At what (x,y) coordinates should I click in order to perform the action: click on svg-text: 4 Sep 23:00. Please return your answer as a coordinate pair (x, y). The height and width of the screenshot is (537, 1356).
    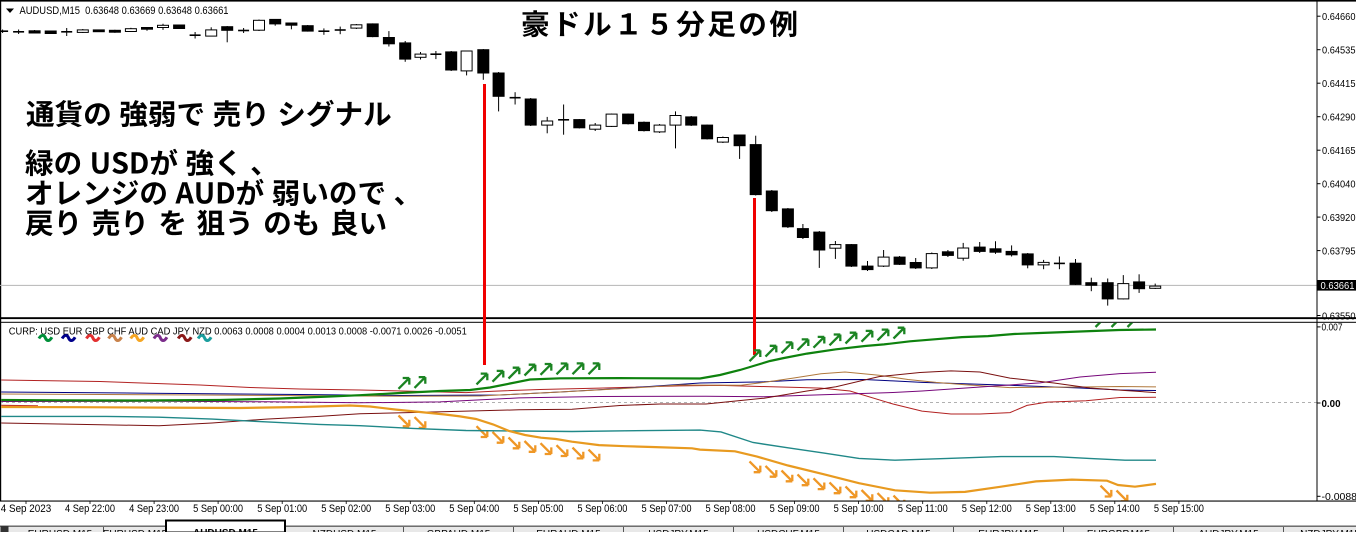
    Looking at the image, I should click on (154, 509).